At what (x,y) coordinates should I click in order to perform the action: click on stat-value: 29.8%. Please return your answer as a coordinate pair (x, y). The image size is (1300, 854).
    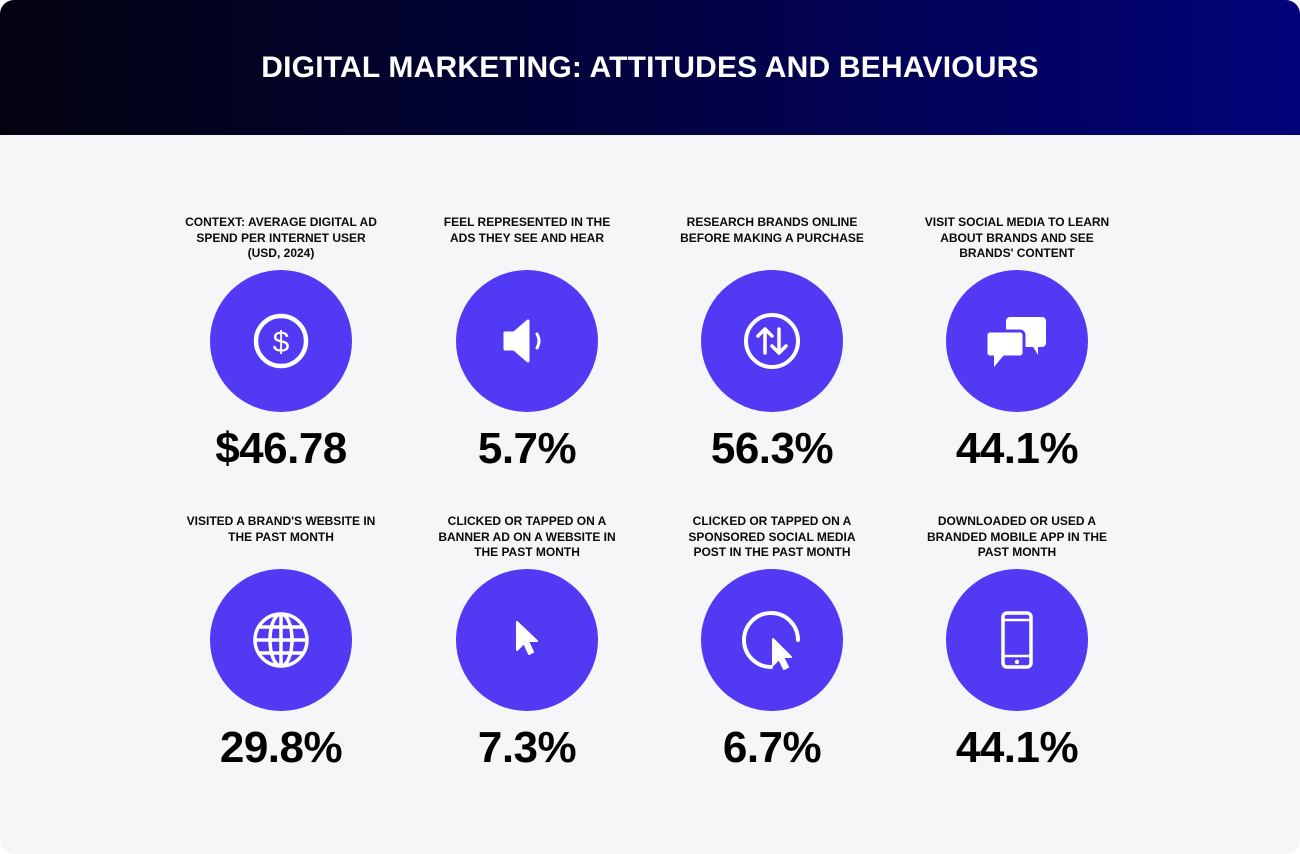
    Looking at the image, I should click on (281, 747).